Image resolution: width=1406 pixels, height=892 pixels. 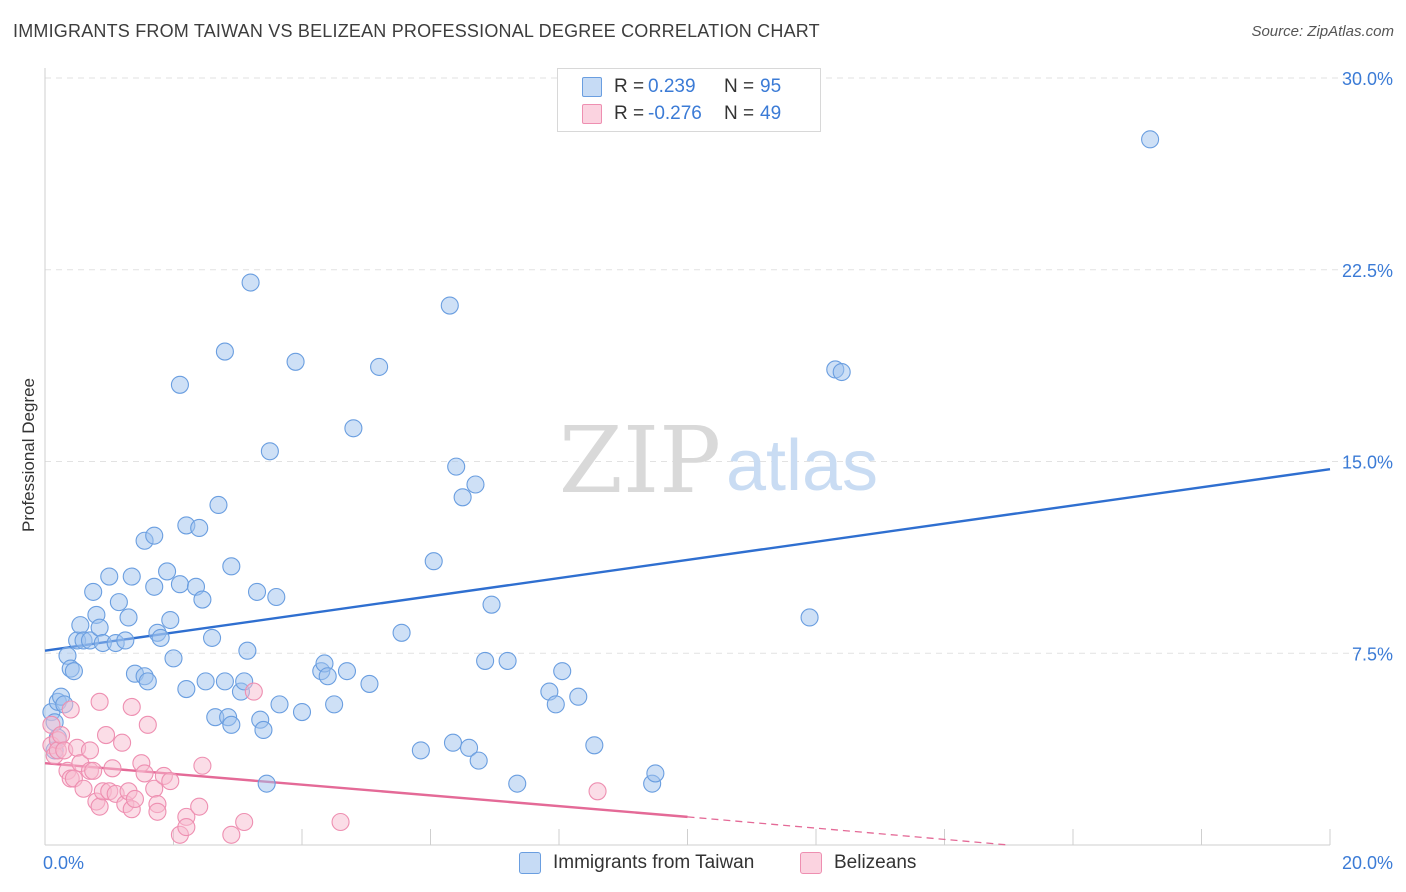 I want to click on legend-row-taiwan: R = 0.239 N = 95, so click(x=681, y=87).